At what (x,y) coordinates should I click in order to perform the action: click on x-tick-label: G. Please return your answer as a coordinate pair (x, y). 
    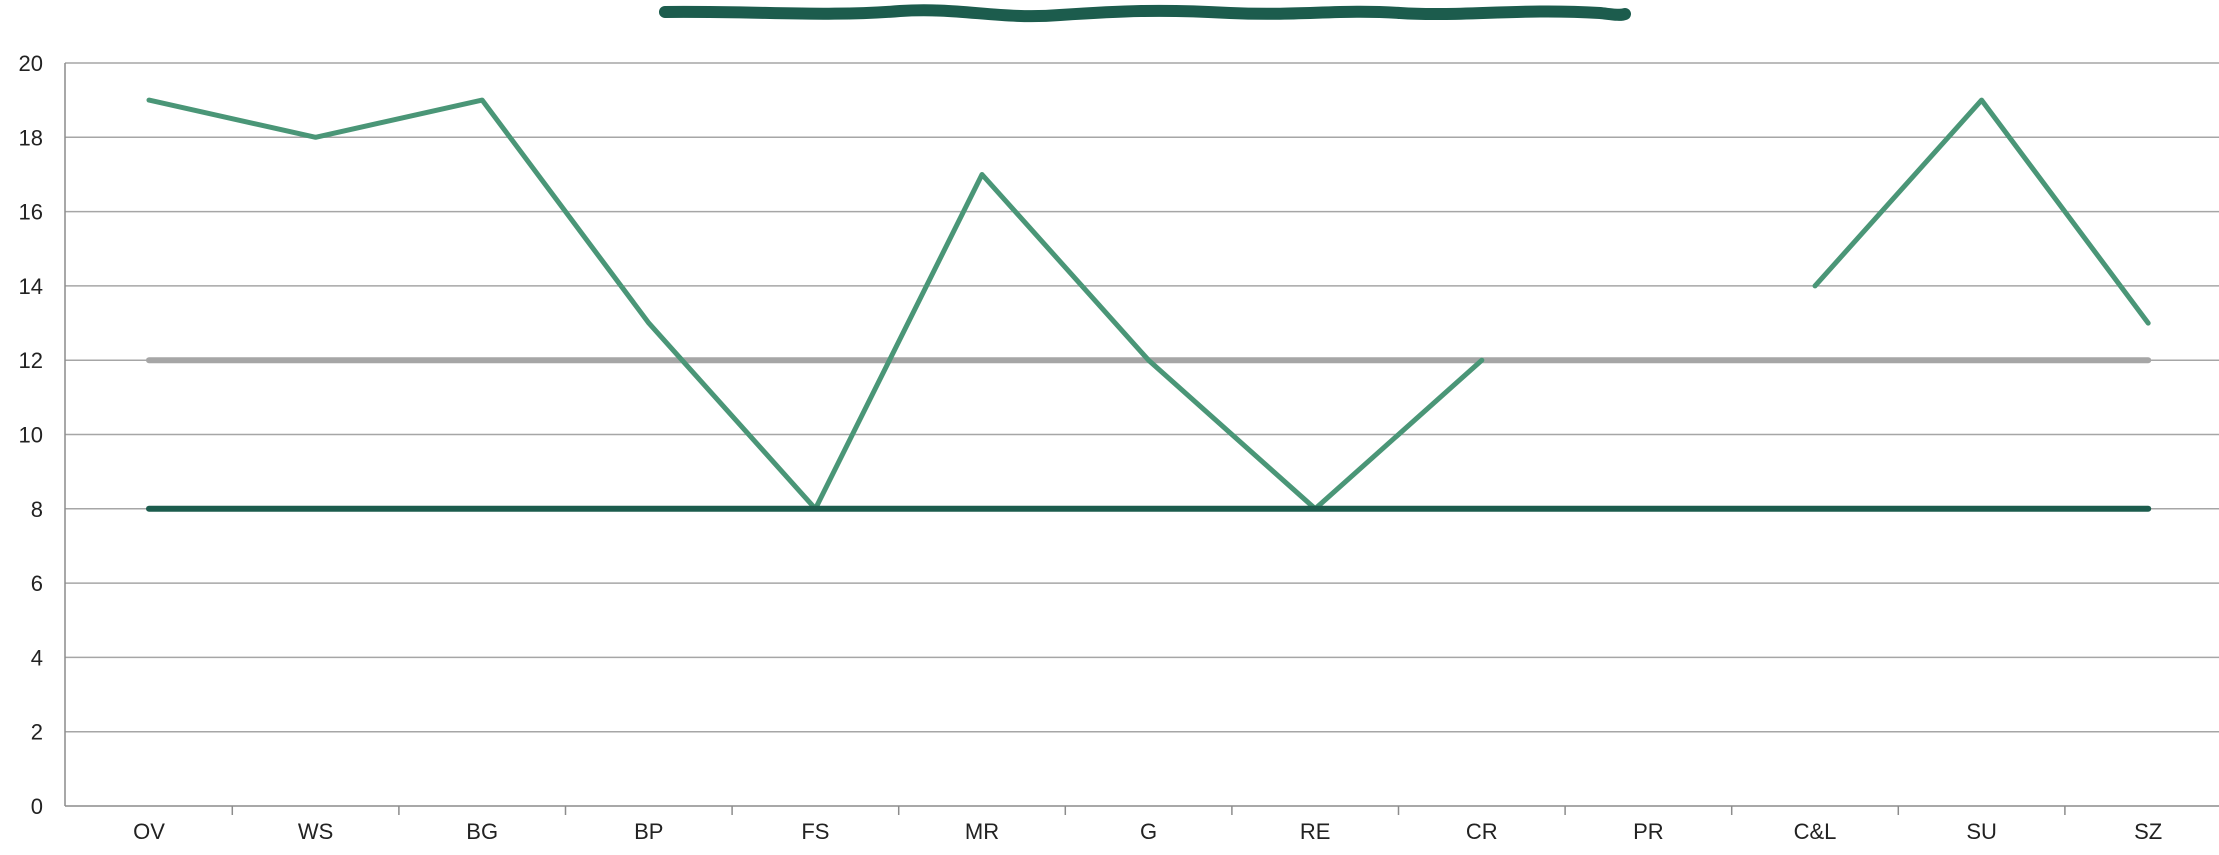
    Looking at the image, I should click on (1148, 831).